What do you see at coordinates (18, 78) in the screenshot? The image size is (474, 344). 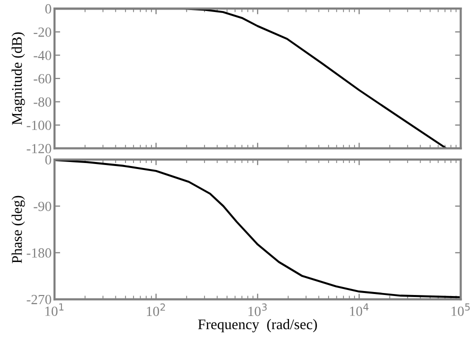 I see `y-axis-title: Magnitude (dB)` at bounding box center [18, 78].